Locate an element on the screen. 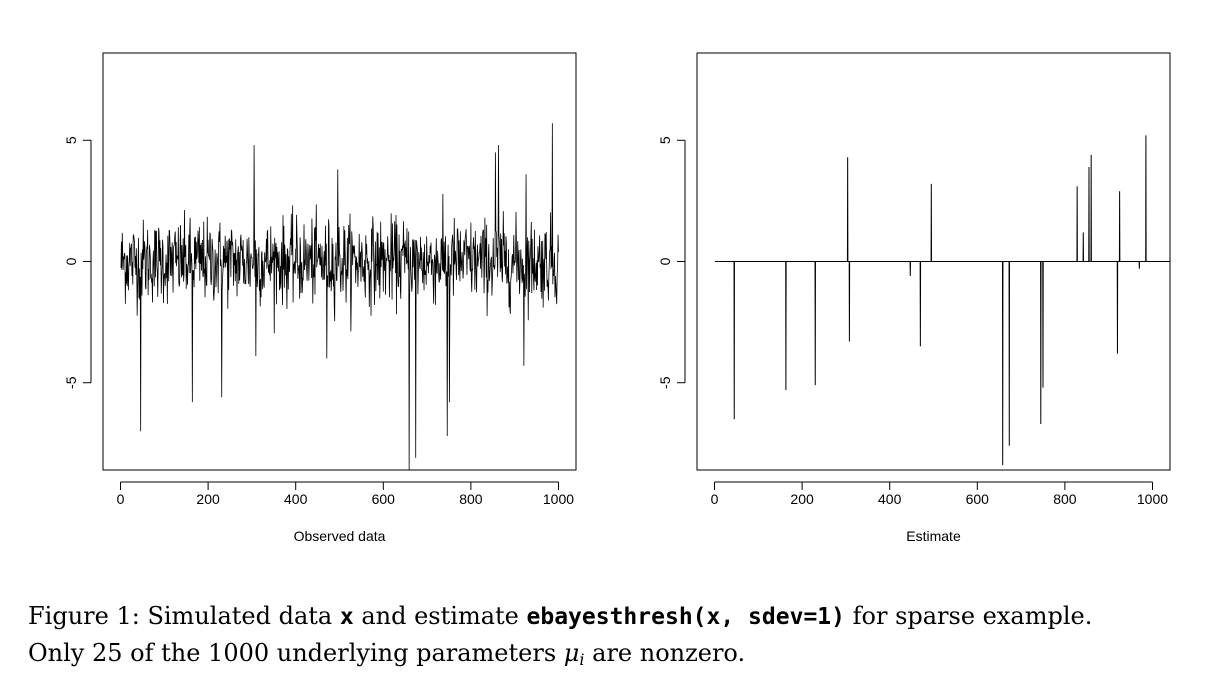  caption-line2-suffix: are nonzero. is located at coordinates (665, 653).